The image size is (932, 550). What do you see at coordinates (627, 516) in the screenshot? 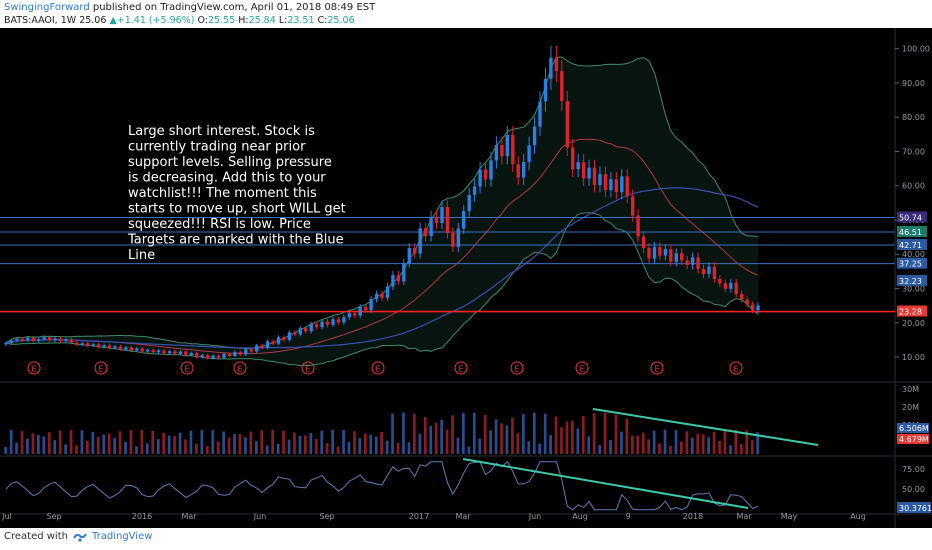
I see `time-tick-label: 9` at bounding box center [627, 516].